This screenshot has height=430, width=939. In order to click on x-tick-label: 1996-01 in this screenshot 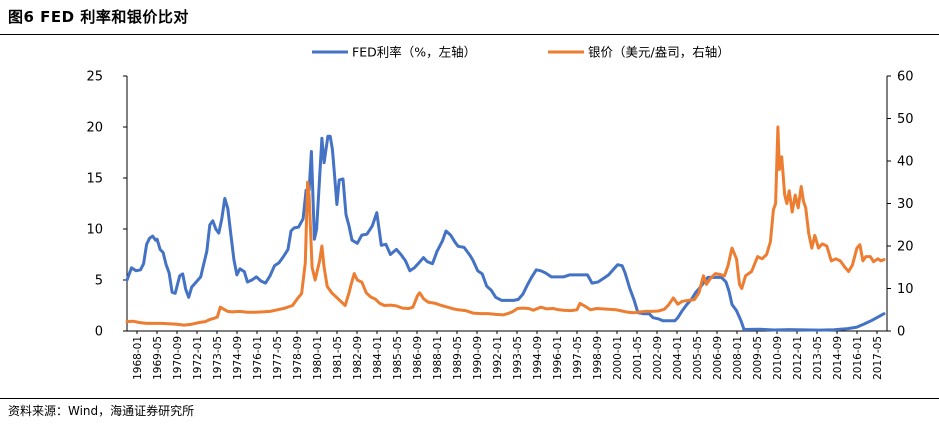, I will do `click(558, 358)`.